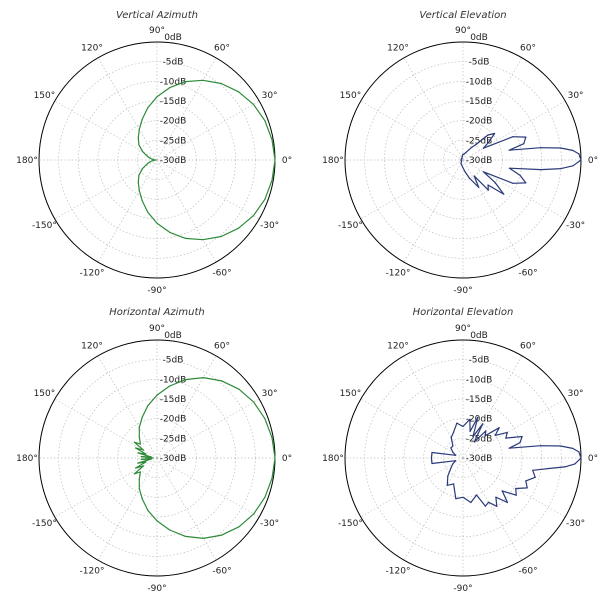 The width and height of the screenshot is (600, 600). I want to click on plot-title: Horizontal Elevation, so click(463, 312).